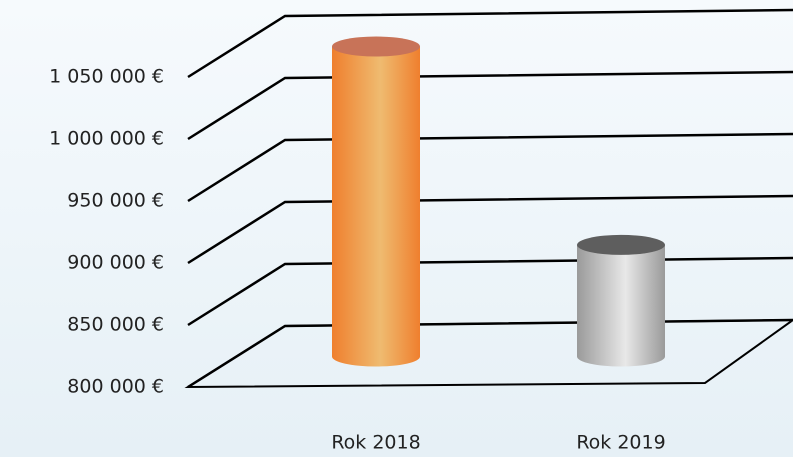 Image resolution: width=793 pixels, height=457 pixels. What do you see at coordinates (375, 443) in the screenshot?
I see `x-tick-label: Rok 2018` at bounding box center [375, 443].